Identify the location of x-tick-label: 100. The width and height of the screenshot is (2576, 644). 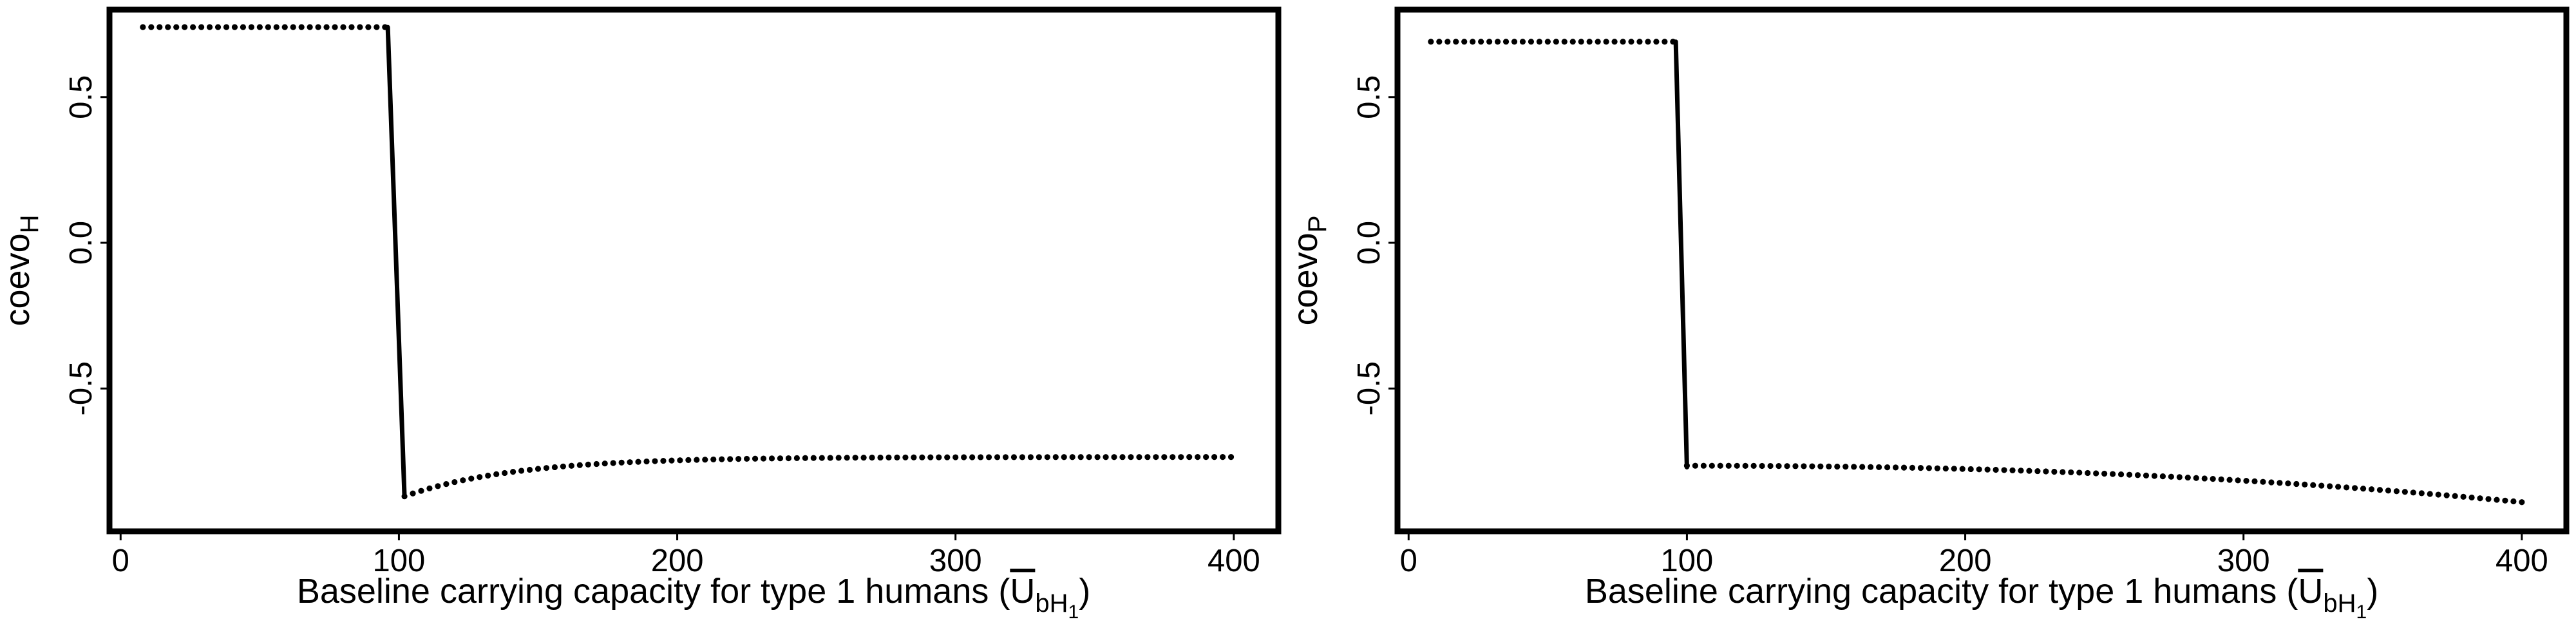
(1688, 561).